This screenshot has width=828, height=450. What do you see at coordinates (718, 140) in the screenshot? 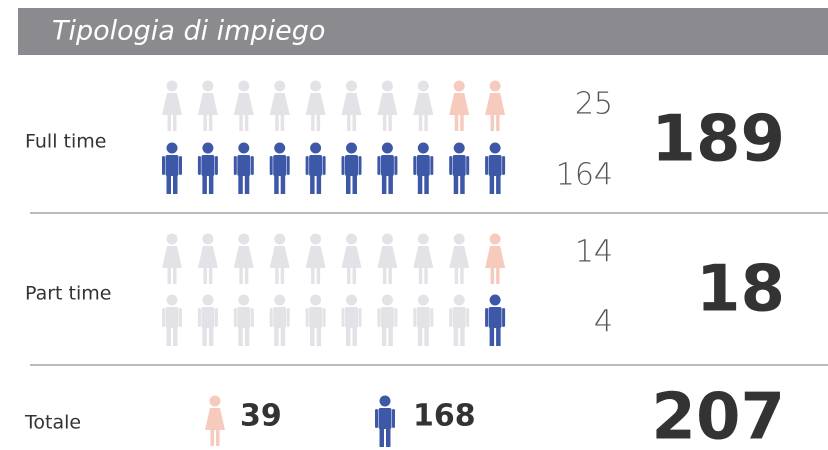
I see `row-total: 189` at bounding box center [718, 140].